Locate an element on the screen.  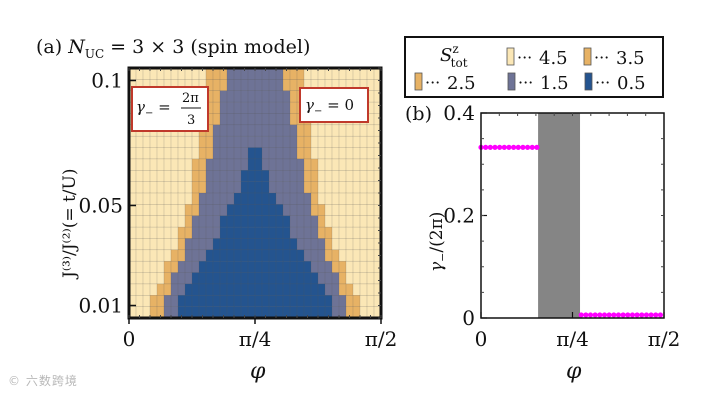
annotation-gamma-0: γ− = 0 is located at coordinates (334, 105).